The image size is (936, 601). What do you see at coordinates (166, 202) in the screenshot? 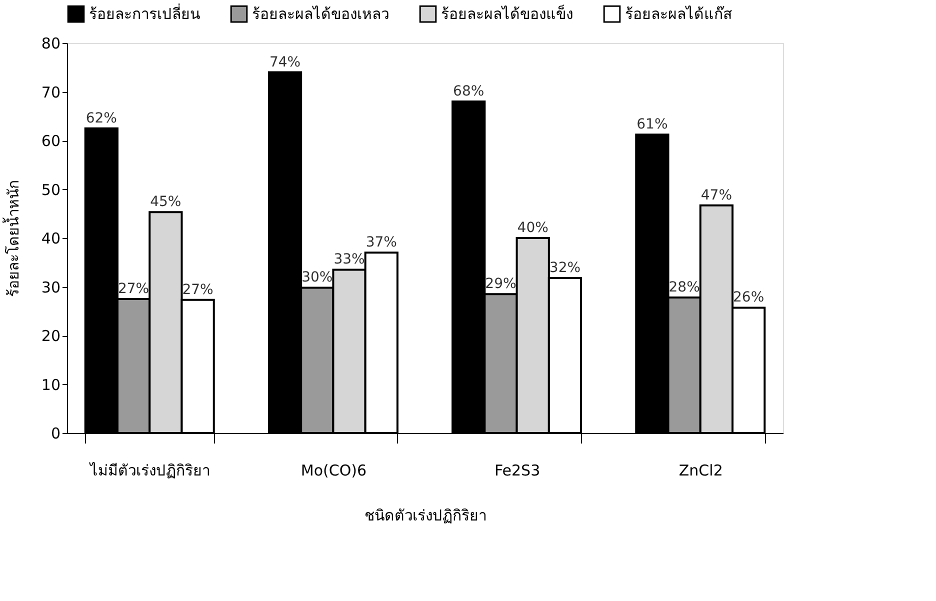
I see `data-label: 45%` at bounding box center [166, 202].